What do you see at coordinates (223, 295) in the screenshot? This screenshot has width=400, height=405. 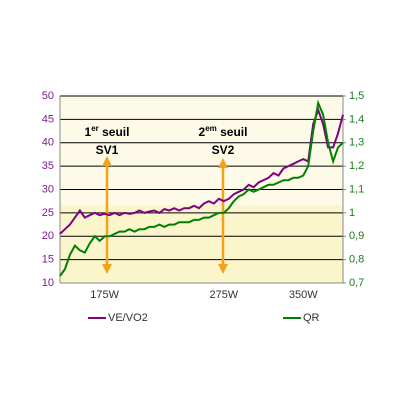 I see `x-tick-label: 275W` at bounding box center [223, 295].